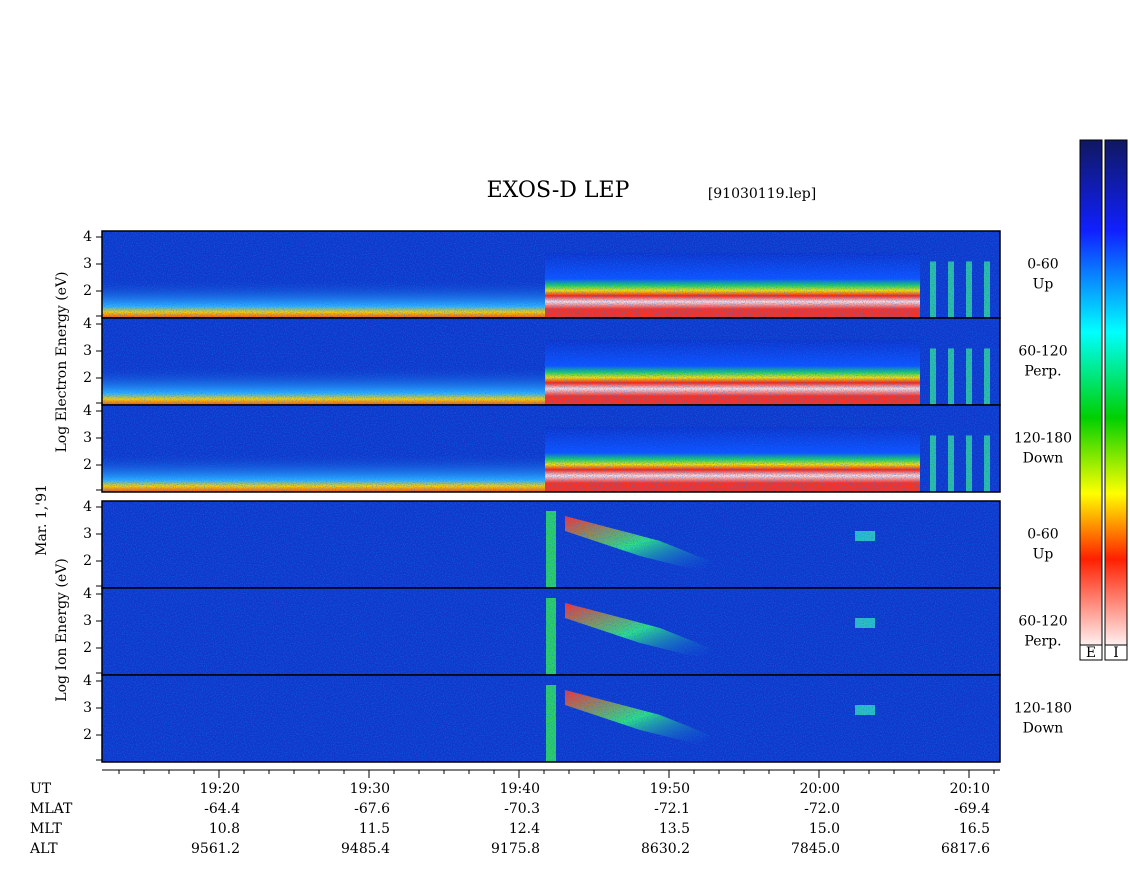 The height and width of the screenshot is (875, 1130). I want to click on ephemeris-value: -67.6, so click(372, 809).